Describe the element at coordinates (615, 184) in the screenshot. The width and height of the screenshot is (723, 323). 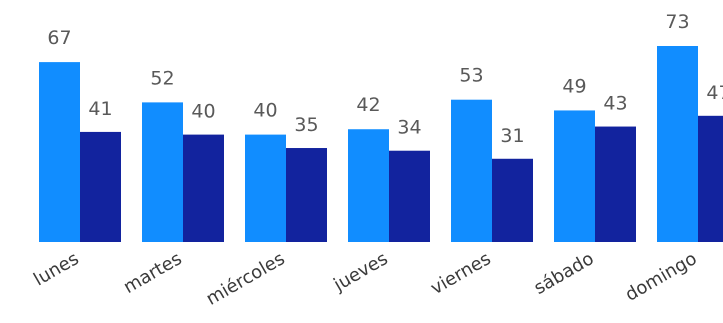
I see `bar-sábado-series-2` at that location.